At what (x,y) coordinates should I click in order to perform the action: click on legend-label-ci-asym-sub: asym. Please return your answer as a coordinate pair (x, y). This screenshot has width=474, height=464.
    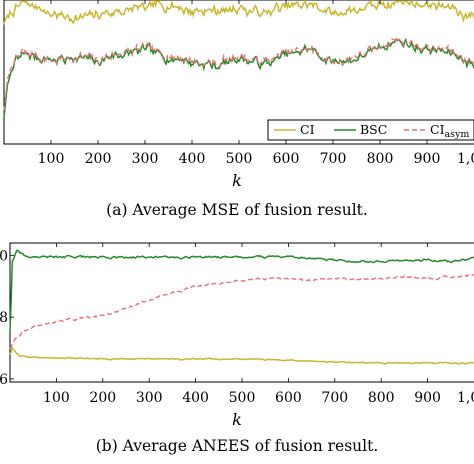
    Looking at the image, I should click on (457, 134).